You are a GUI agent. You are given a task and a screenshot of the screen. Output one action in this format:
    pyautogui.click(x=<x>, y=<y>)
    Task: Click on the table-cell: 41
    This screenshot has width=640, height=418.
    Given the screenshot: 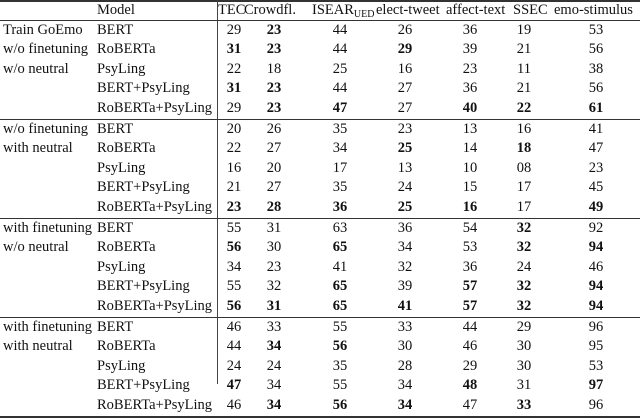 What is the action you would take?
    pyautogui.click(x=596, y=128)
    